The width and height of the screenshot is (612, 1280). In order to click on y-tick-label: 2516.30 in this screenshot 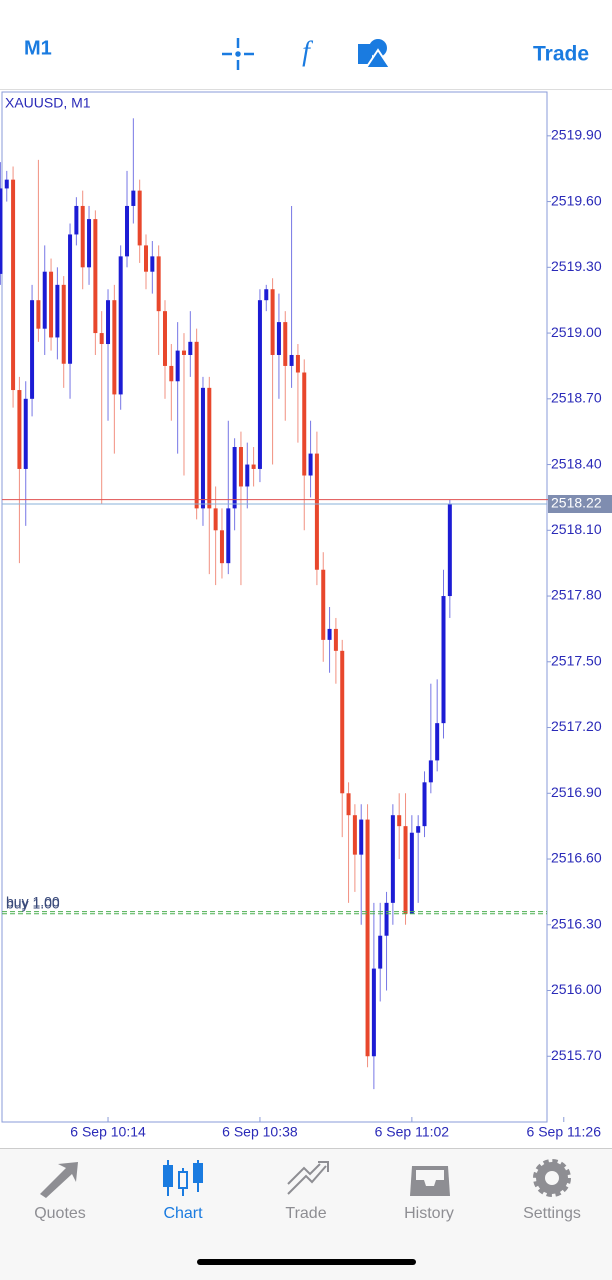, I will do `click(576, 923)`.